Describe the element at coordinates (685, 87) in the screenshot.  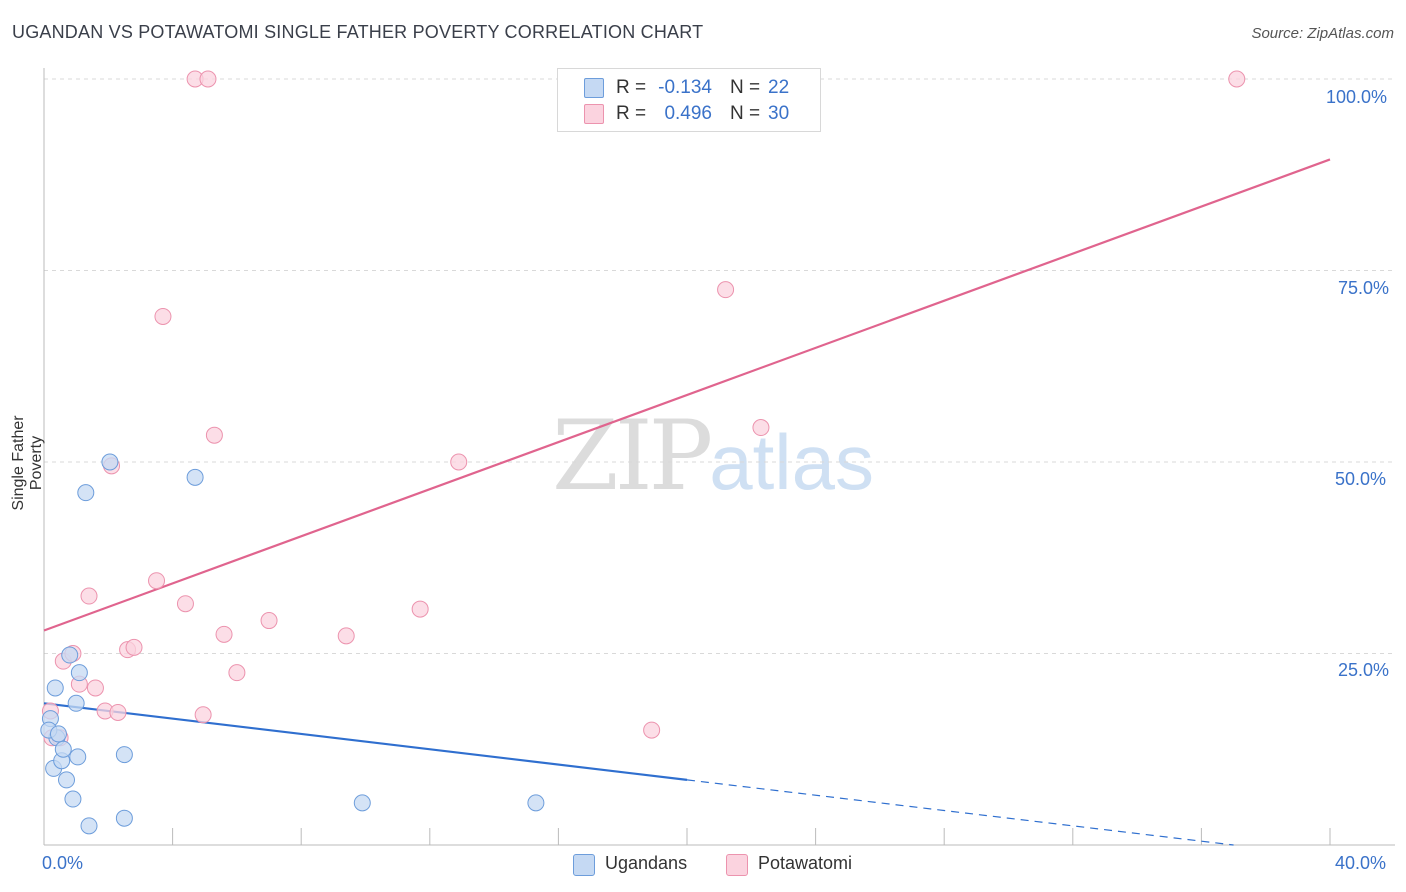
I see `r-value: -0.134` at that location.